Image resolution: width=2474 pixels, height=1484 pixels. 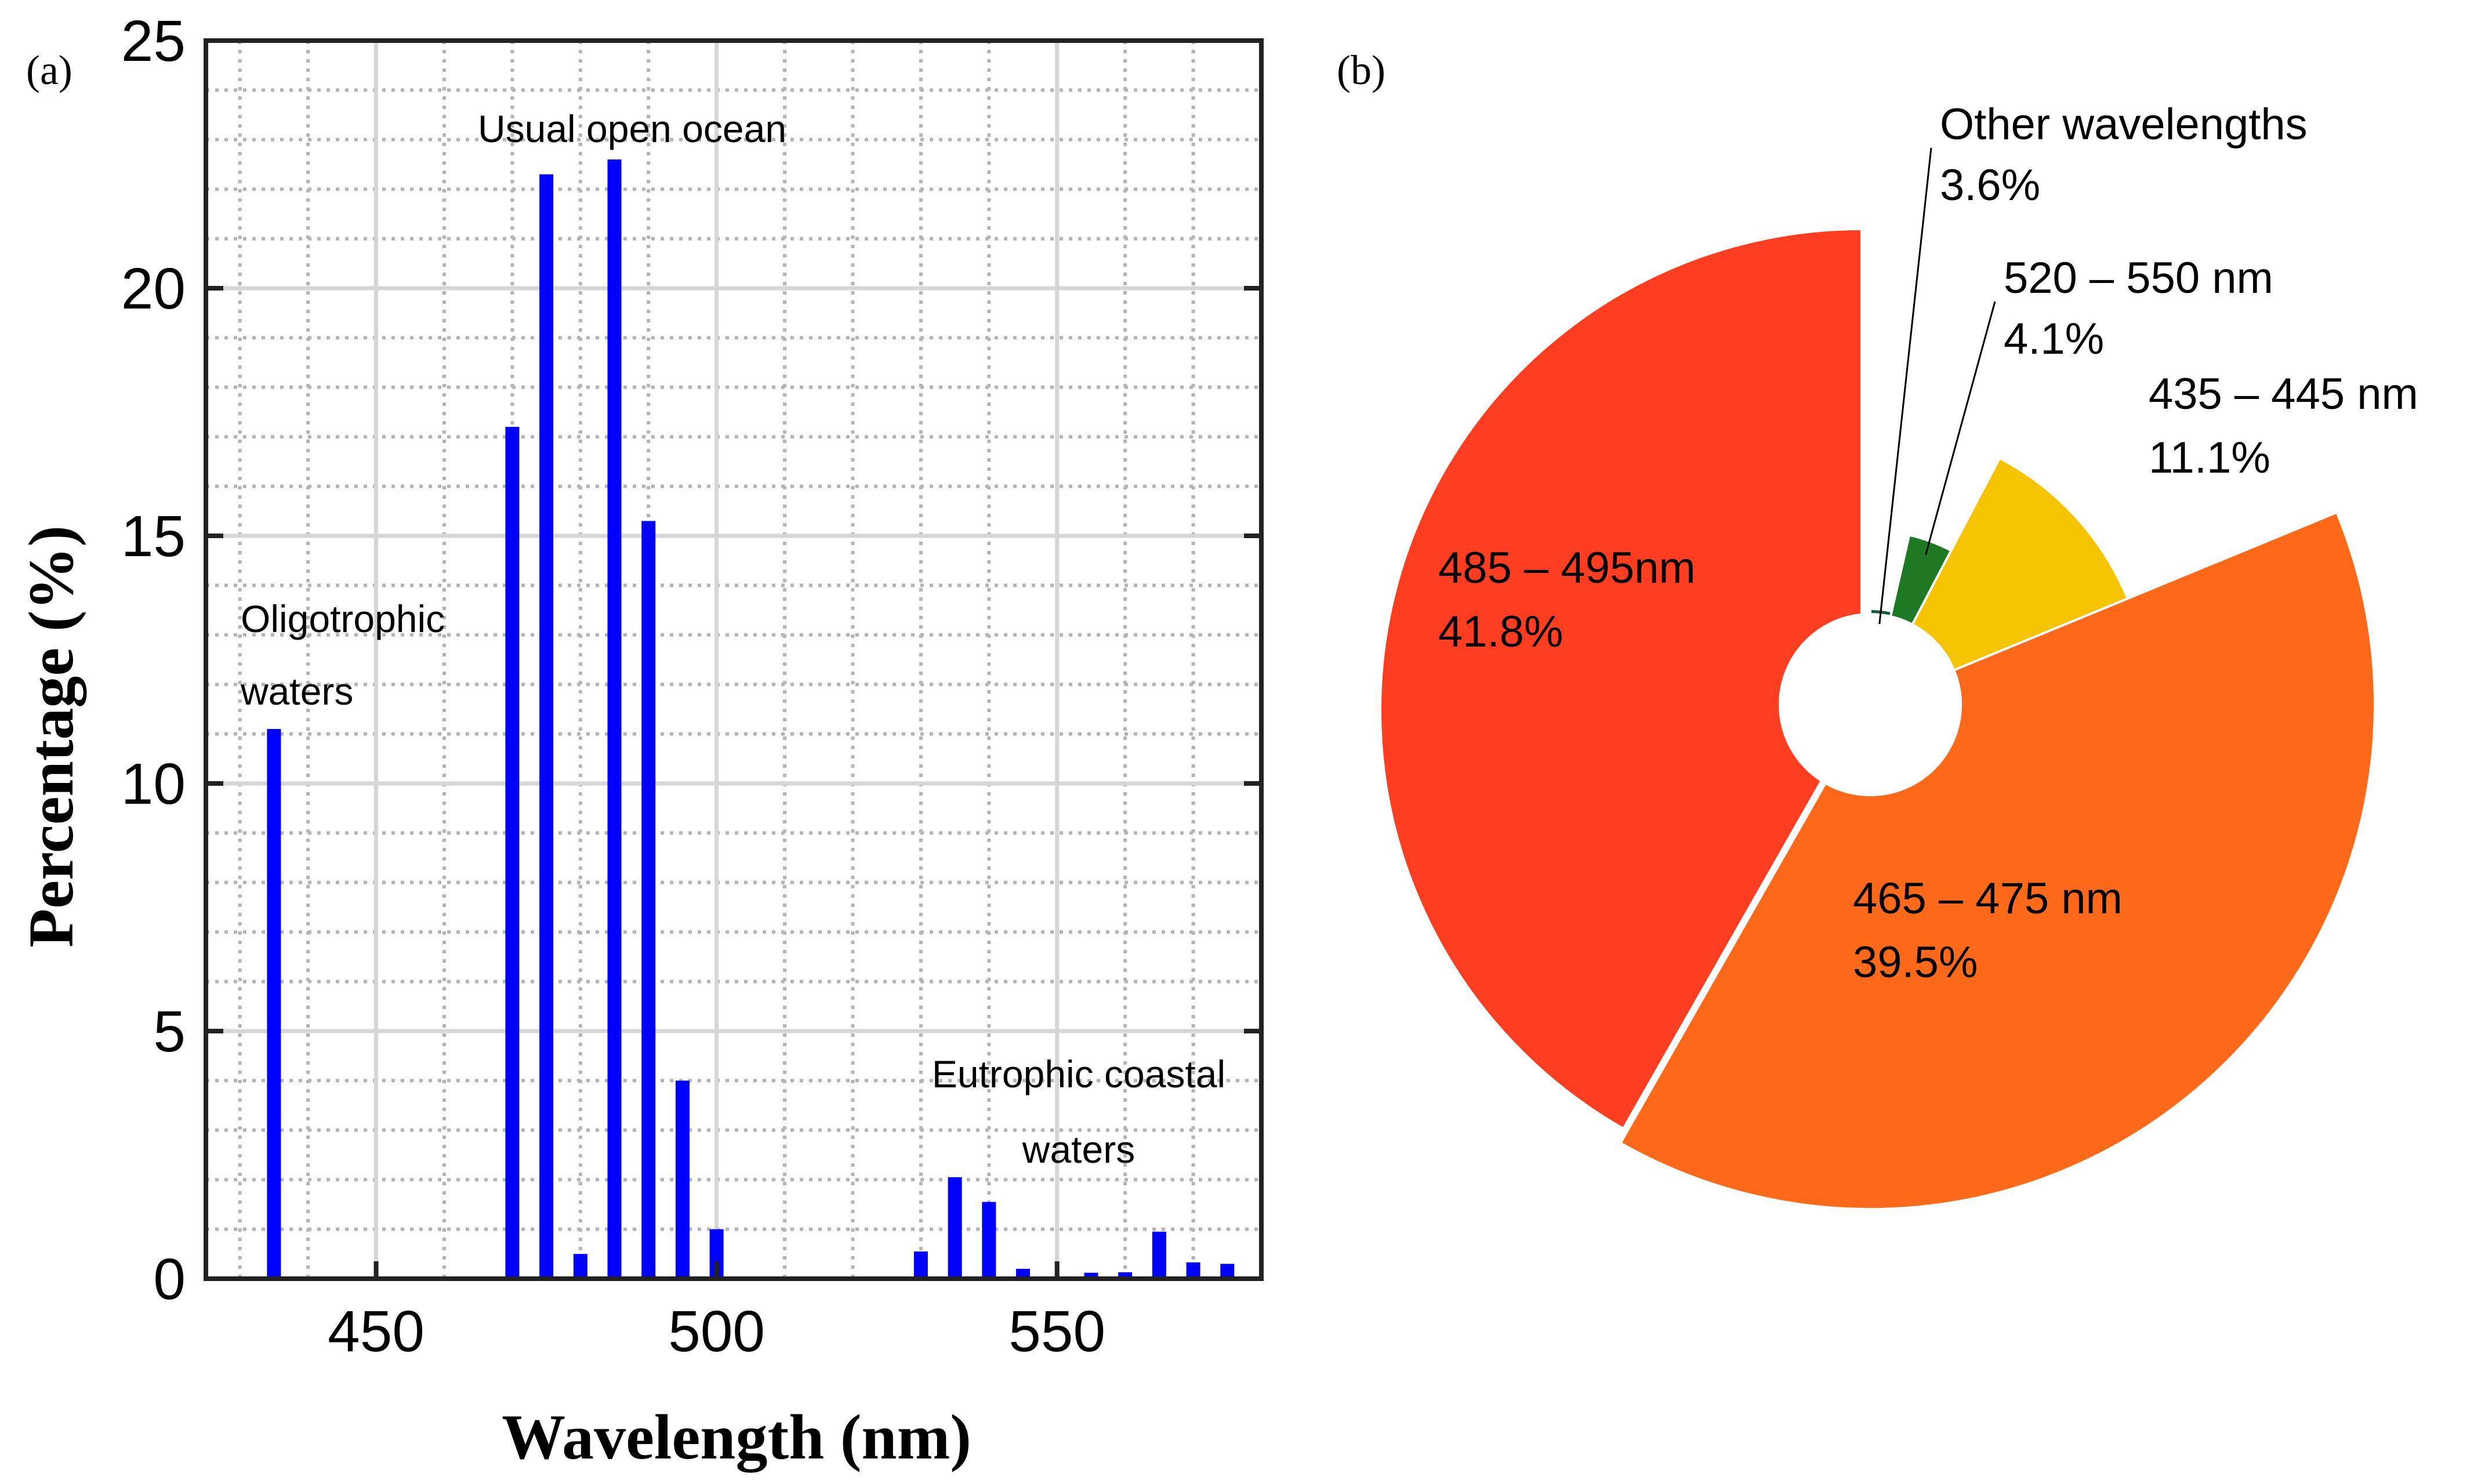 I want to click on pie-label-name: Other wavelengths, so click(x=2124, y=125).